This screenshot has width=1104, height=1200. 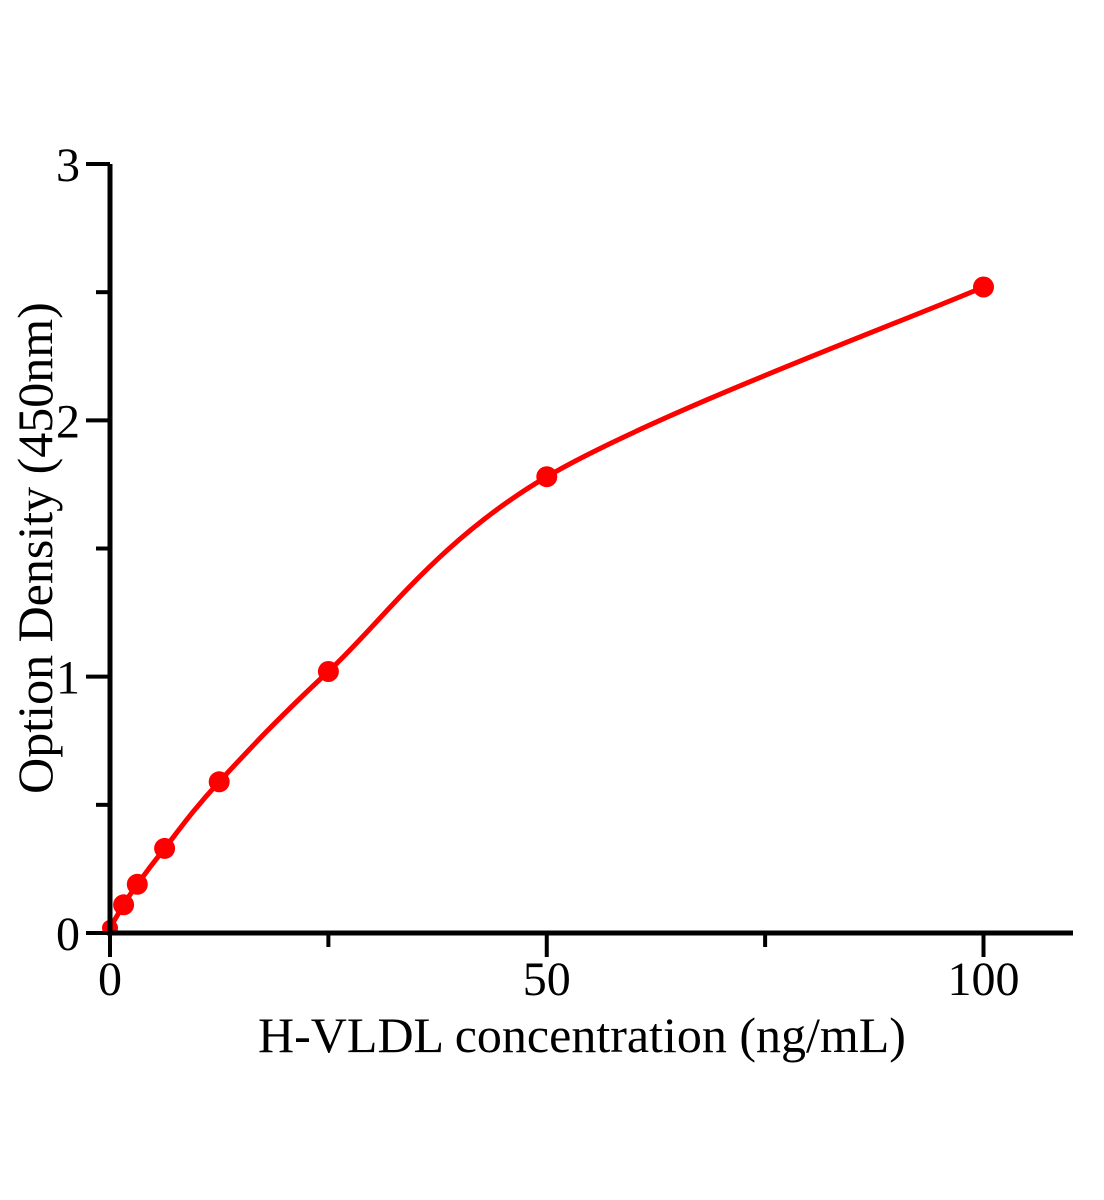 What do you see at coordinates (582, 1035) in the screenshot?
I see `x-axis-title: H-VLDL concentration (ng/mL)` at bounding box center [582, 1035].